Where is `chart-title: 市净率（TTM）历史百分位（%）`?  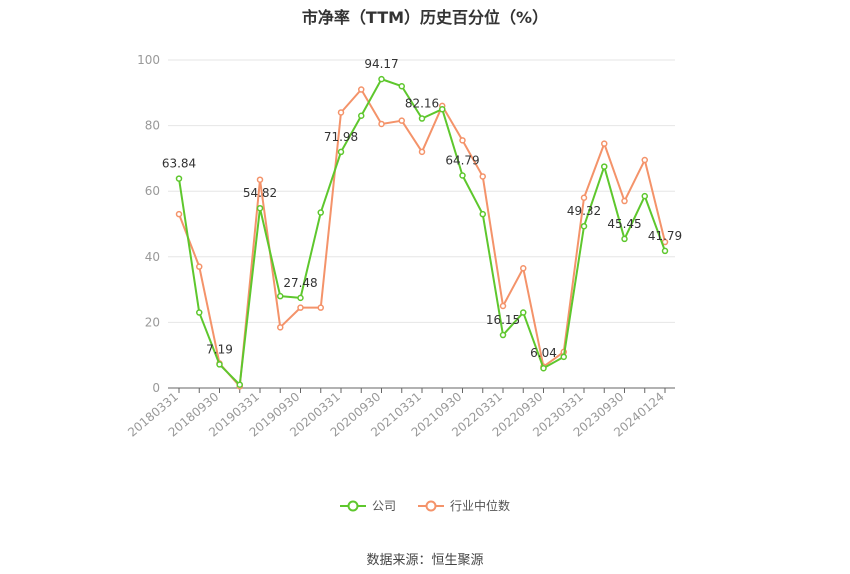 chart-title: 市净率（TTM）历史百分位（%） is located at coordinates (425, 17).